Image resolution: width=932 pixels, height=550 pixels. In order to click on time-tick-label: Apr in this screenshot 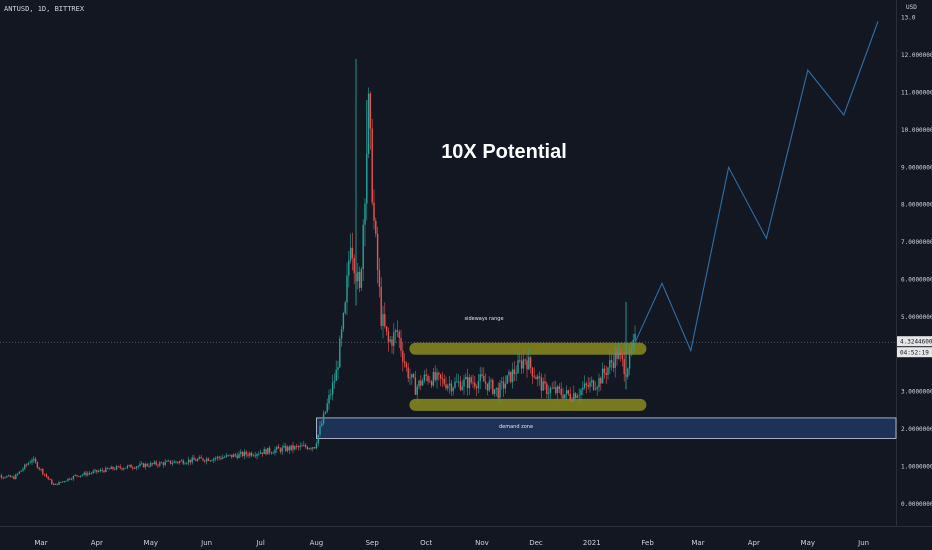, I will do `click(97, 543)`.